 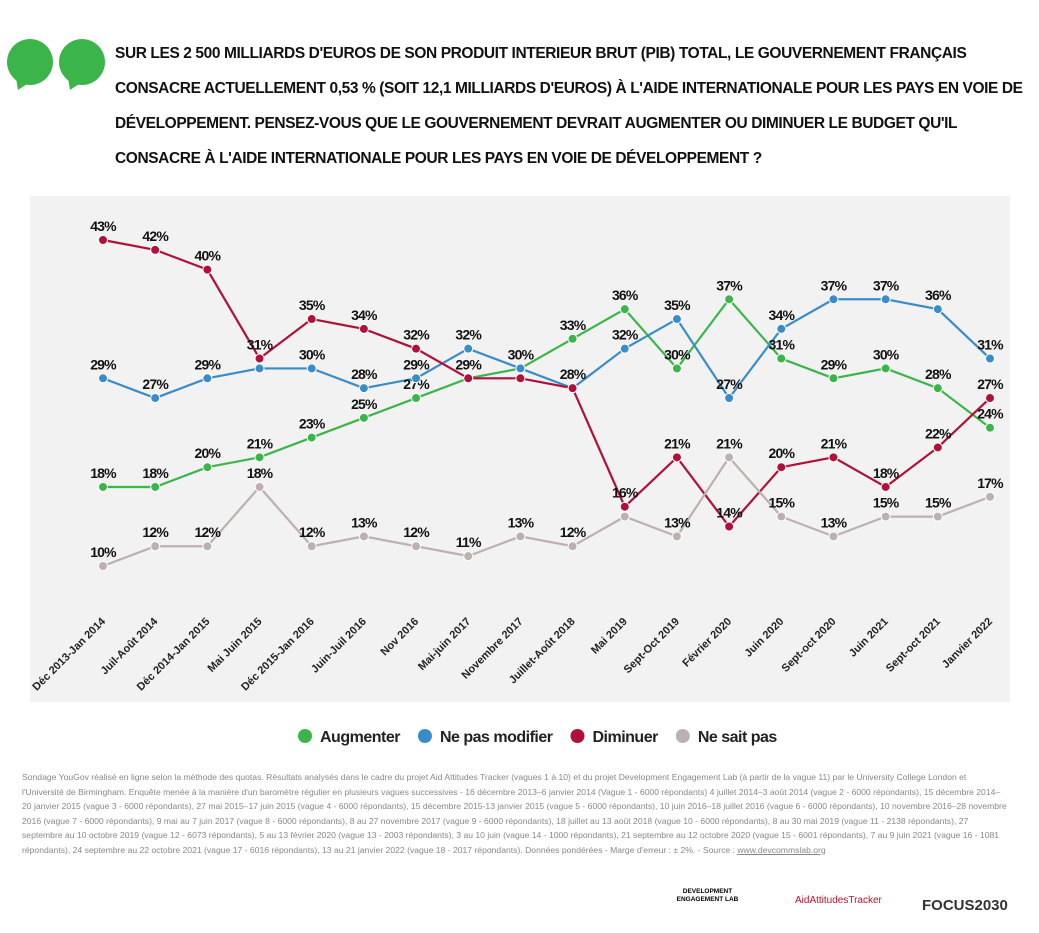 I want to click on data-label: 40%, so click(x=208, y=256).